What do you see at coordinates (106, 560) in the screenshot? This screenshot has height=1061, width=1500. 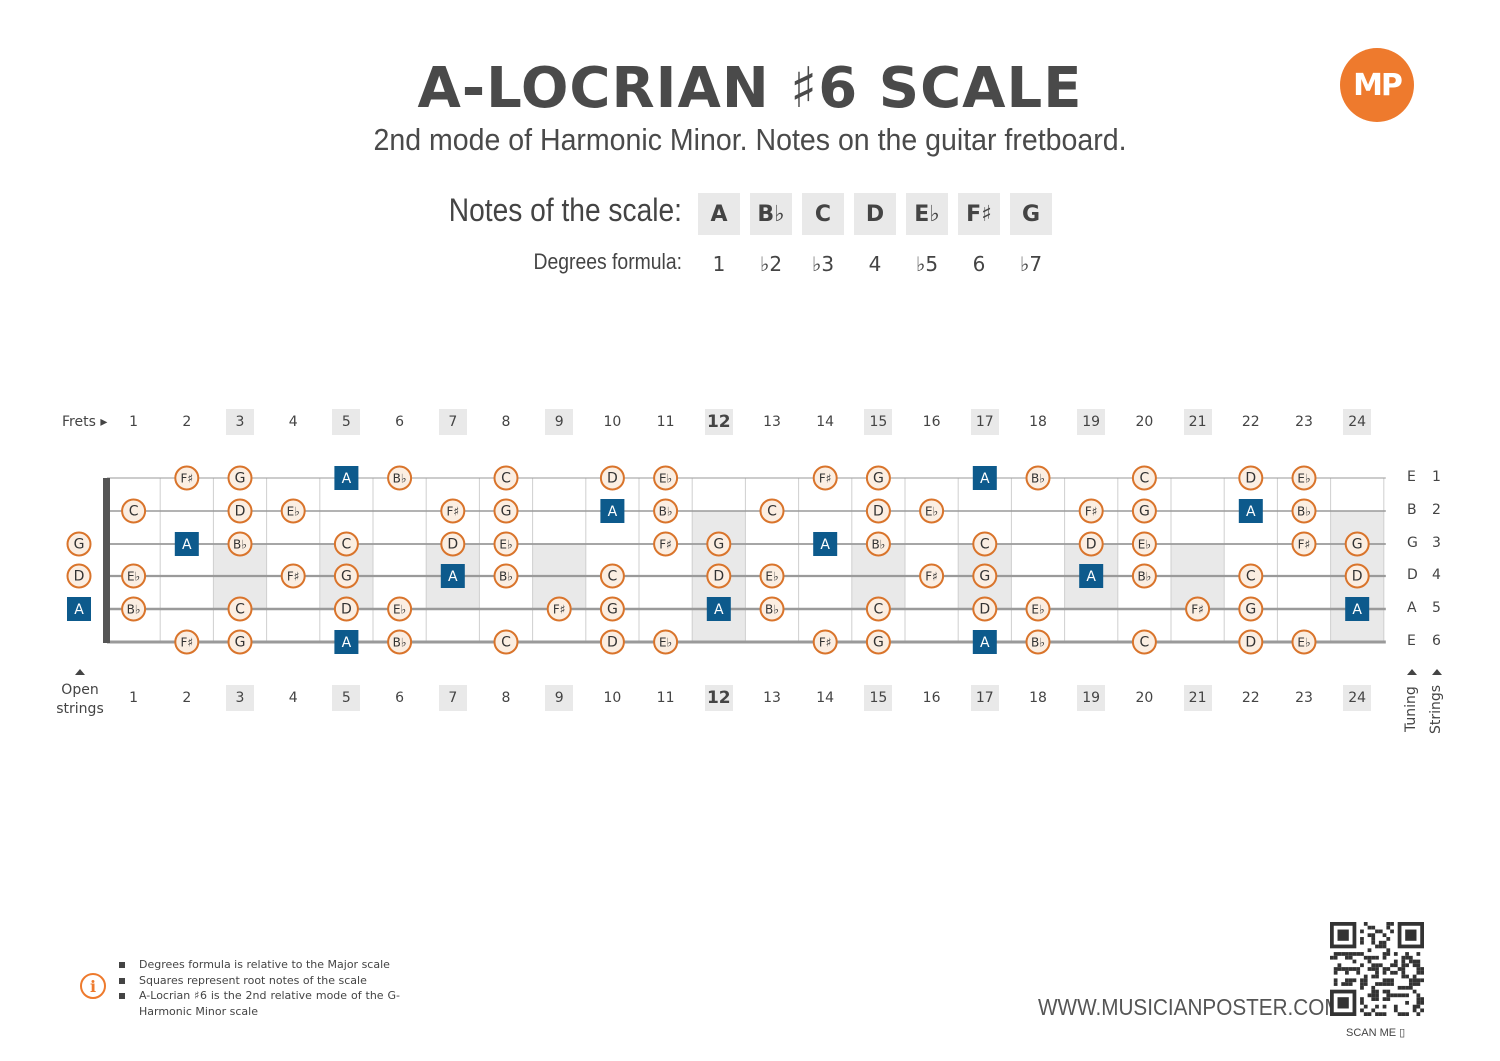 I see `nut` at bounding box center [106, 560].